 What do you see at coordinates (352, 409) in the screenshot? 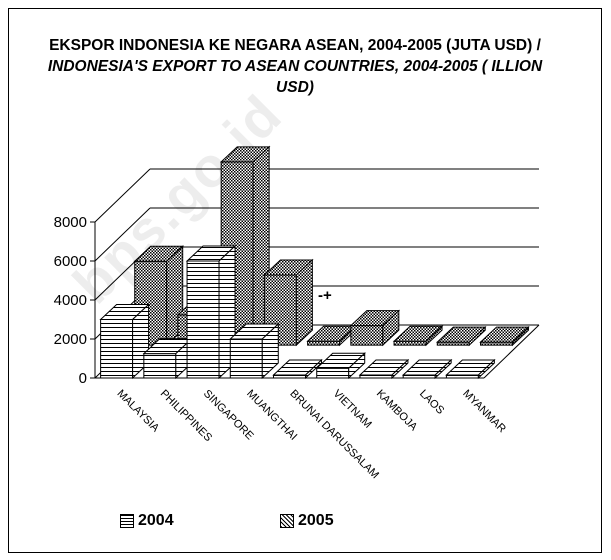
I see `x-tick-label: VIETNAM` at bounding box center [352, 409].